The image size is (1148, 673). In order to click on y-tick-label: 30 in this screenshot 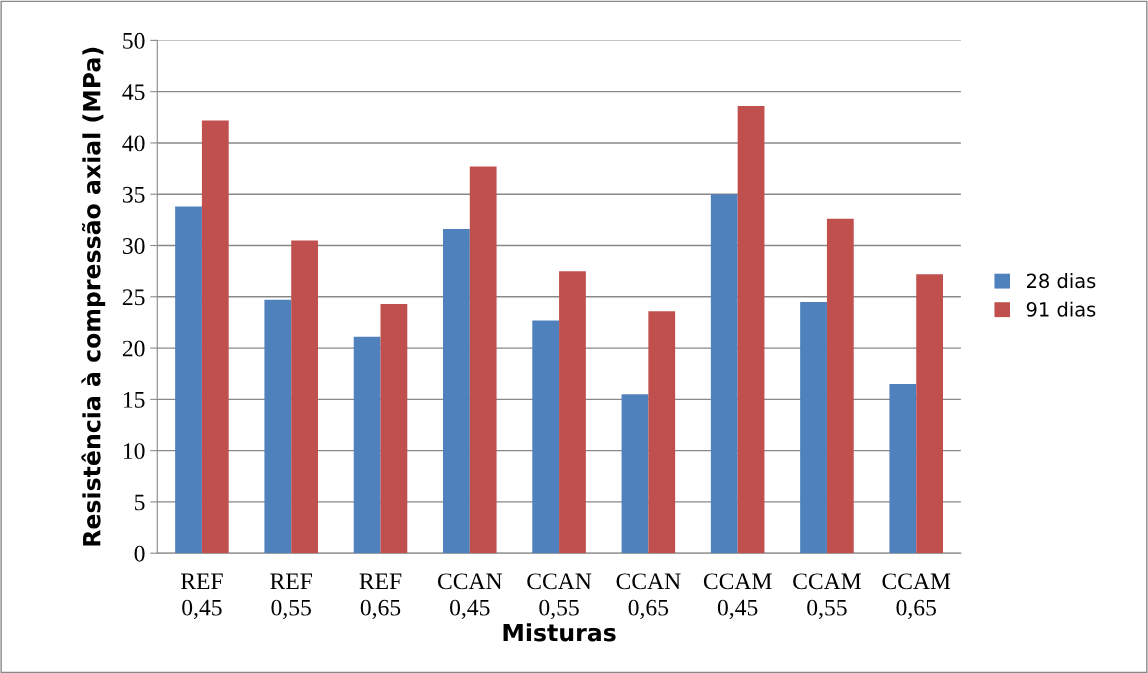, I will do `click(133, 246)`.